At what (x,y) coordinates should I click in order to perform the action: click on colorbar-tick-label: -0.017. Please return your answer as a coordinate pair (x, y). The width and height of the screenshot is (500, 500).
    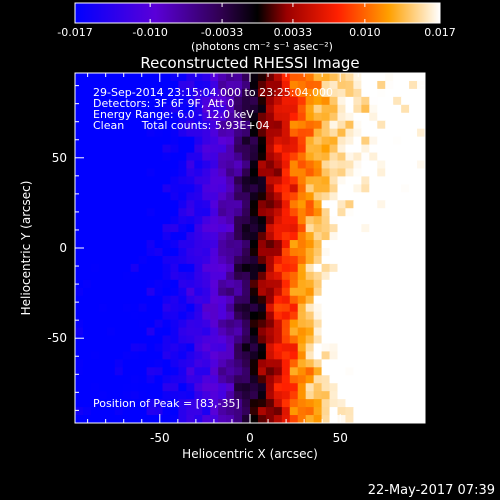
    Looking at the image, I should click on (74, 32).